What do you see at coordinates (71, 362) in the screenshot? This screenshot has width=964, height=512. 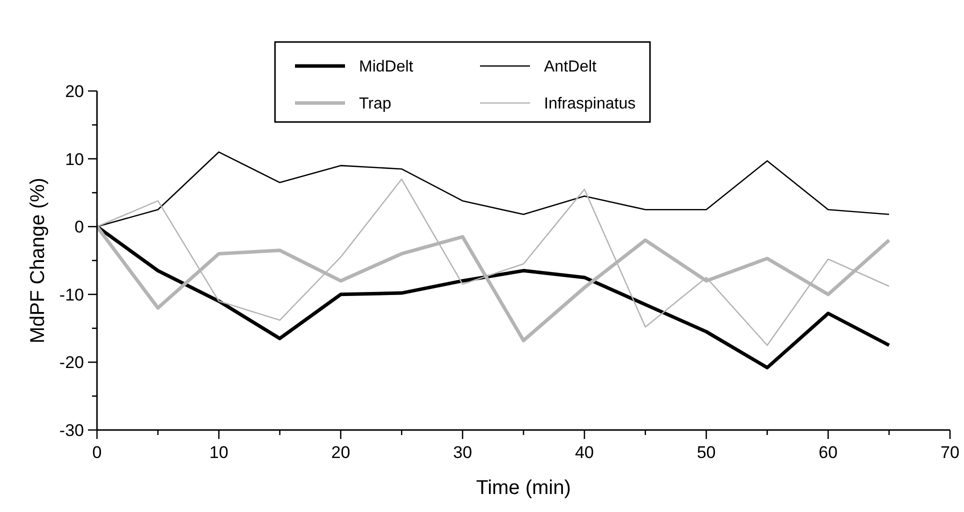 I see `y-tick-label: -20` at bounding box center [71, 362].